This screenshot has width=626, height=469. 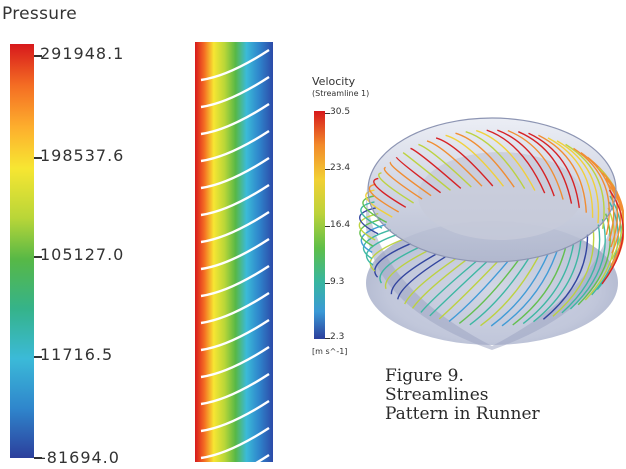 I want to click on blade-pressure-contour, so click(x=234, y=252).